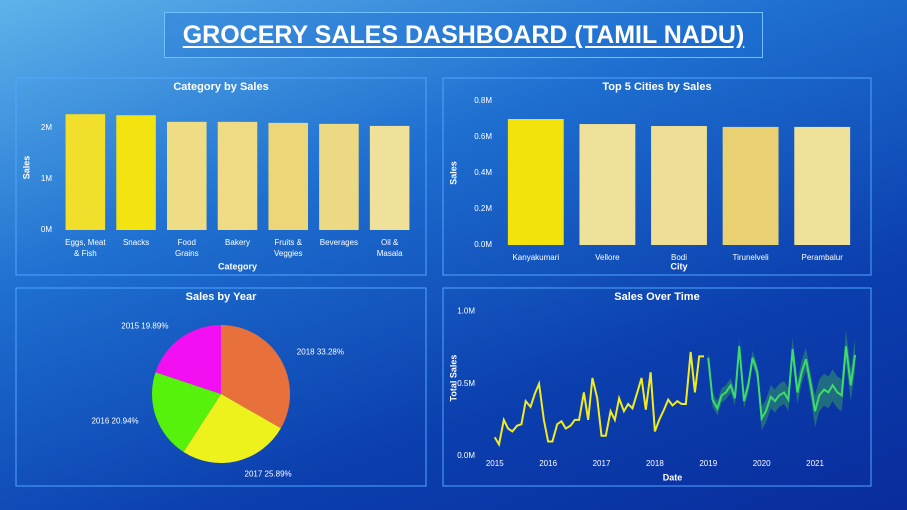 The width and height of the screenshot is (907, 510). Describe the element at coordinates (708, 463) in the screenshot. I see `x-tick-label: 2019` at that location.